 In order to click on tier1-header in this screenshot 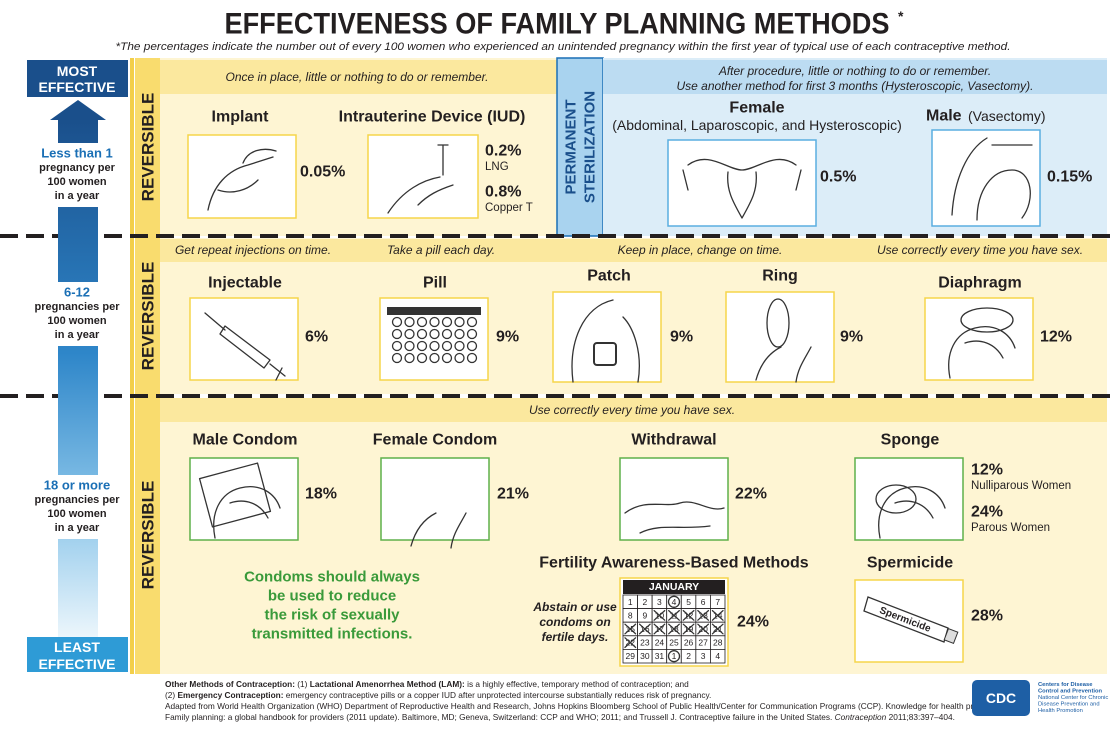, I will do `click(358, 77)`.